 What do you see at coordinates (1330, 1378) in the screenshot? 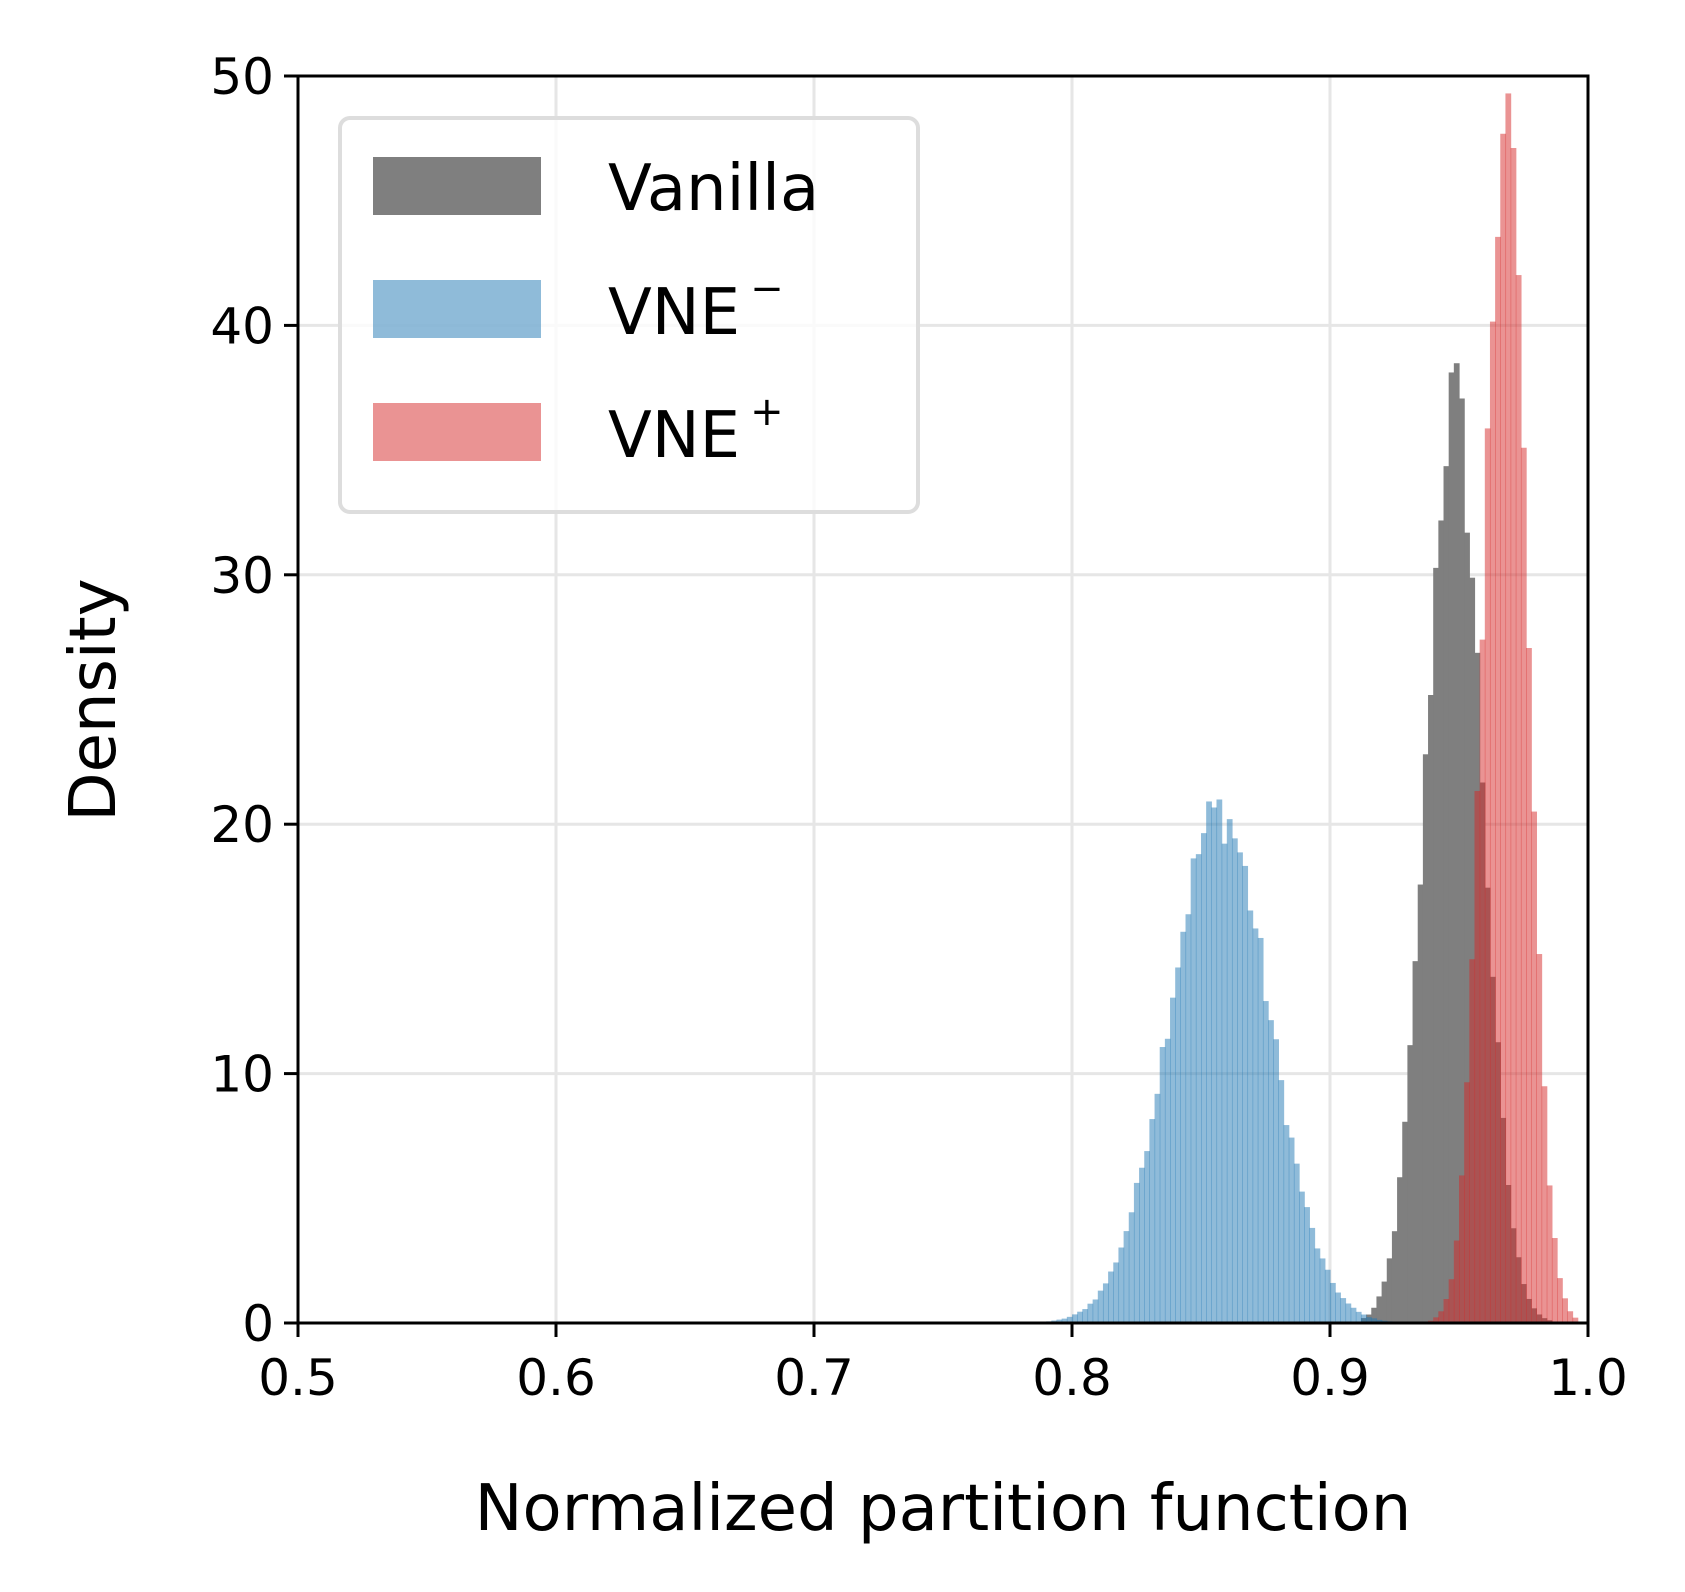
I see `x-tick-label: 0.9` at bounding box center [1330, 1378].